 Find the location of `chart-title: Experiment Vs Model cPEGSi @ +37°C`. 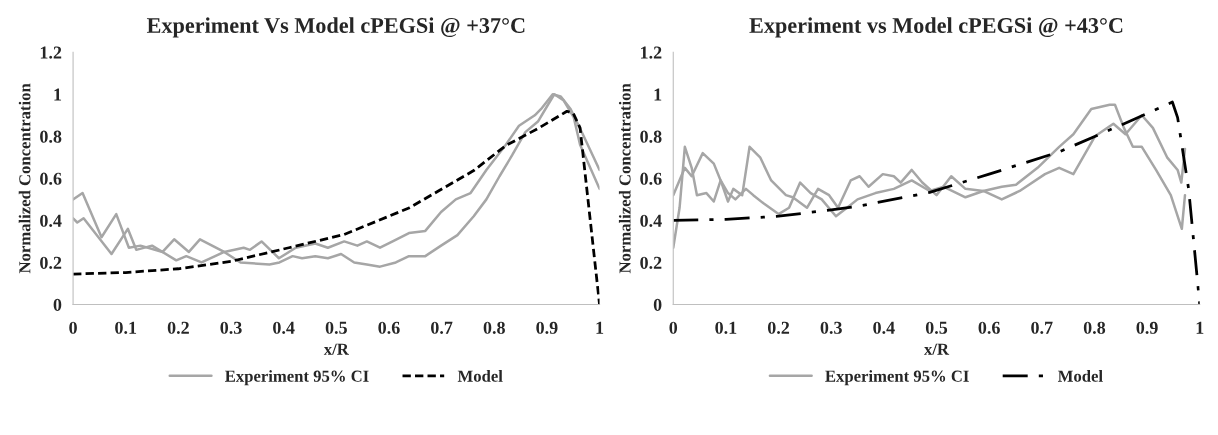

chart-title: Experiment Vs Model cPEGSi @ +37°C is located at coordinates (335, 27).